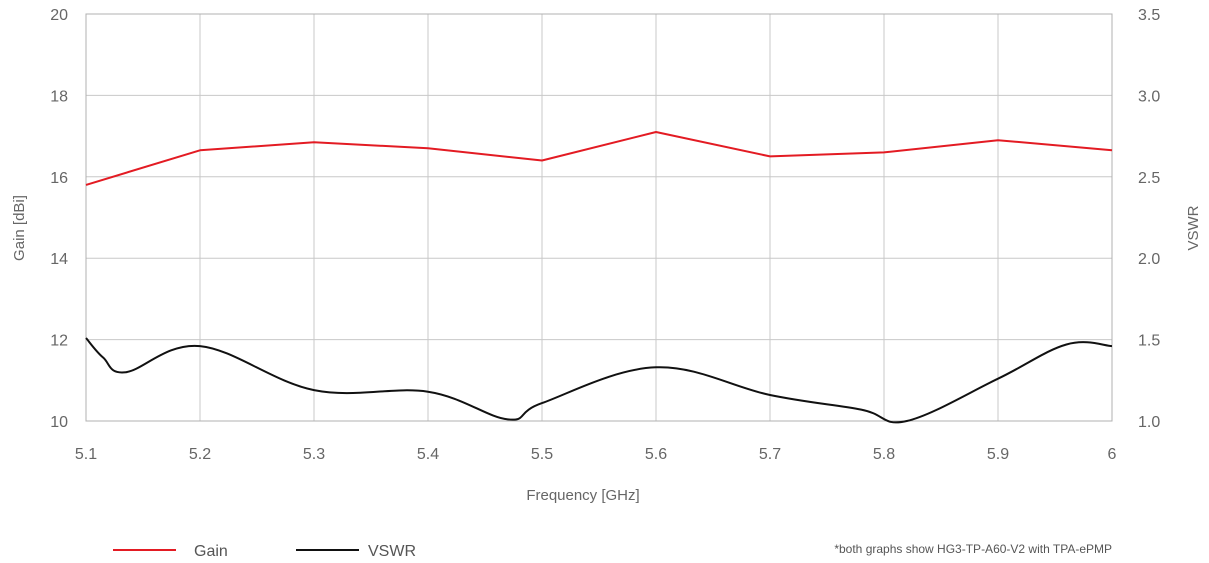 This screenshot has height=563, width=1209. I want to click on x-tick-label: 5.1, so click(86, 454).